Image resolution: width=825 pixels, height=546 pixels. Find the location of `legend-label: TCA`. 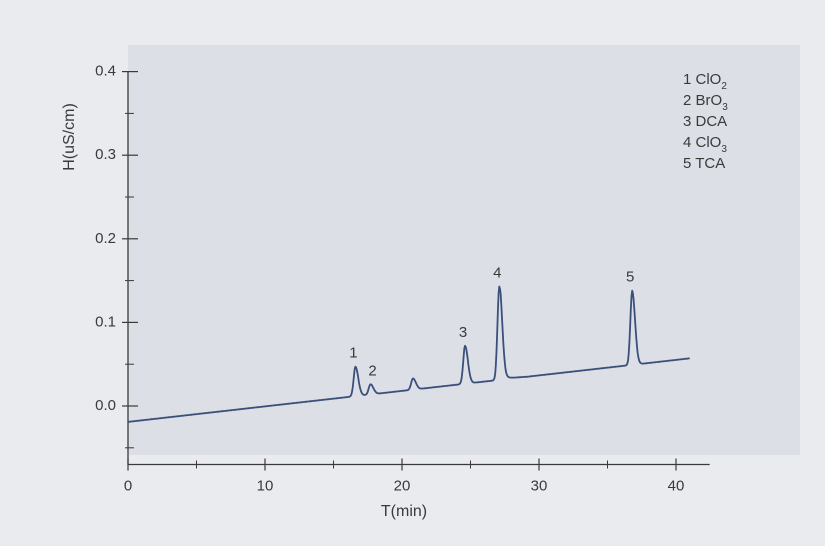

legend-label: TCA is located at coordinates (710, 163).